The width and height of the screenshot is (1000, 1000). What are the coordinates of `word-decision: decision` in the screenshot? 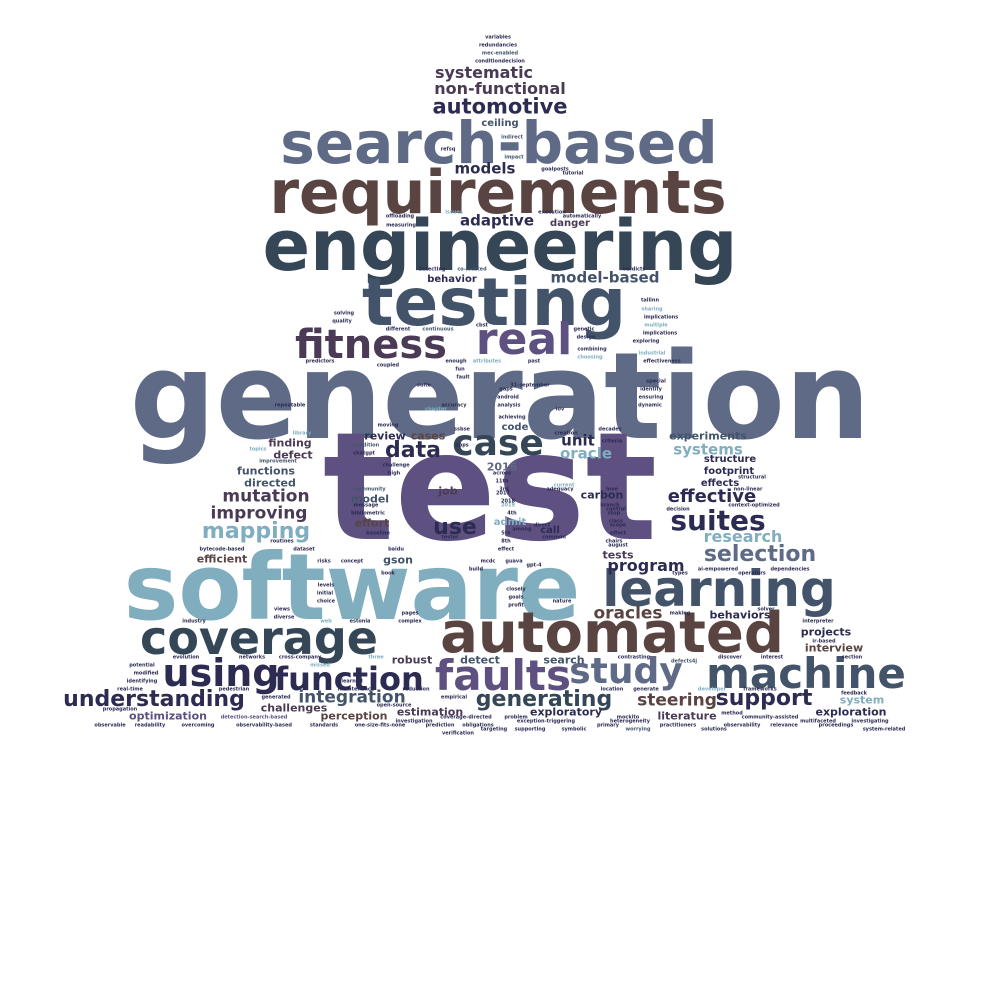 It's located at (678, 509).